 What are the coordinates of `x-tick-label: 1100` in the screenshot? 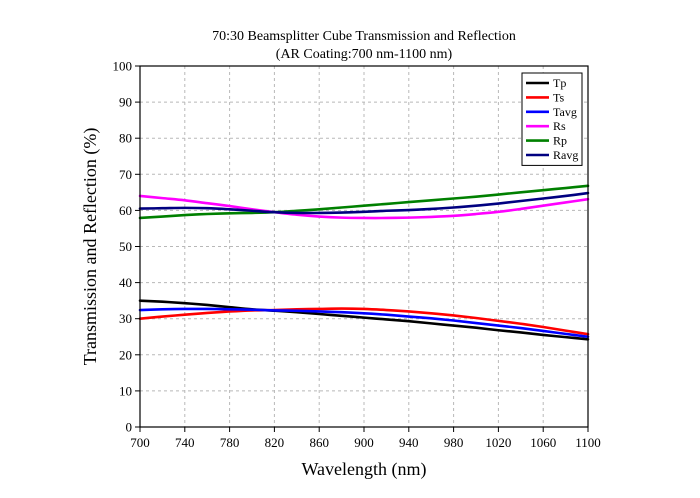 It's located at (588, 442).